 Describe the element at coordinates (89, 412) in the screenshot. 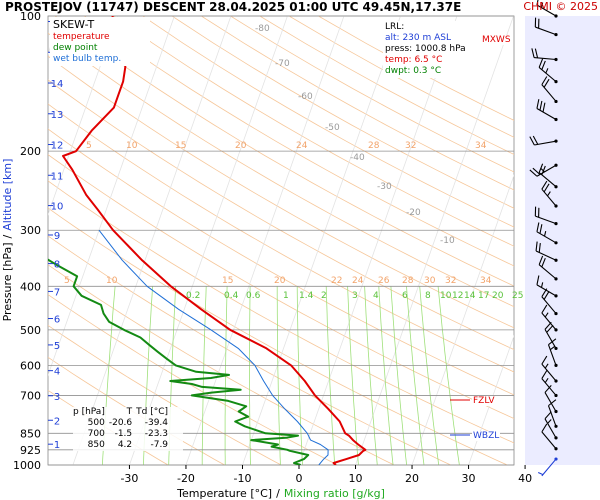

I see `levels-header-p: p [hPa]` at that location.